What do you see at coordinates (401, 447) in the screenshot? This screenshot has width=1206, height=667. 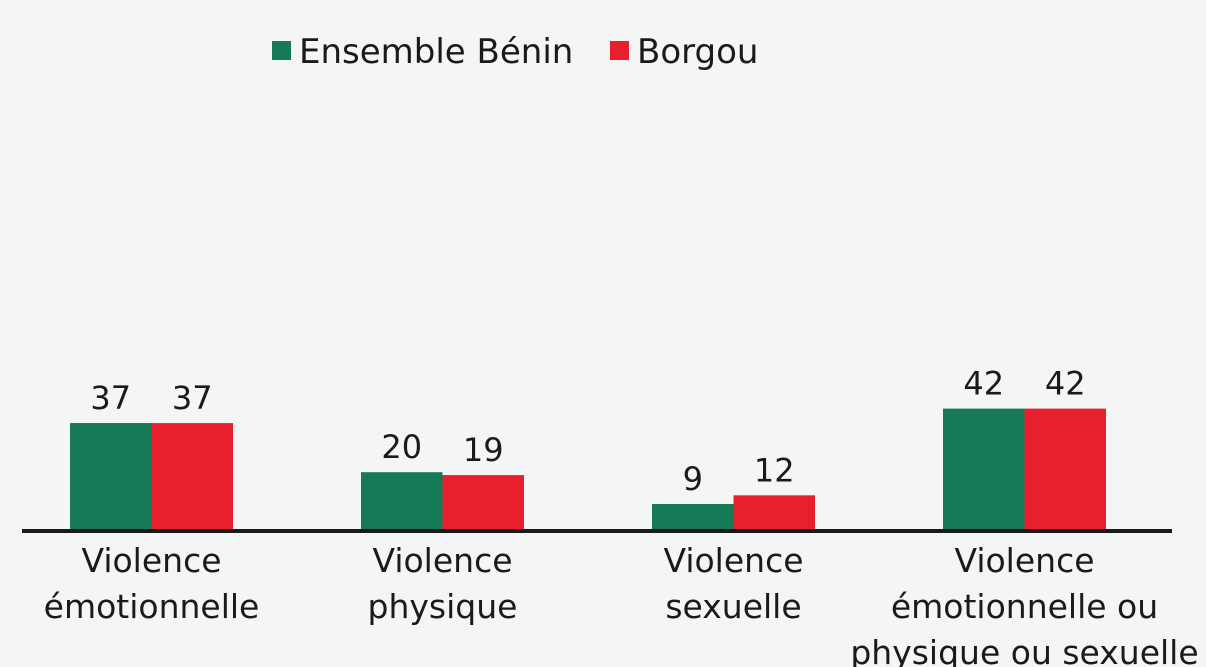 I see `value-label: 20` at bounding box center [401, 447].